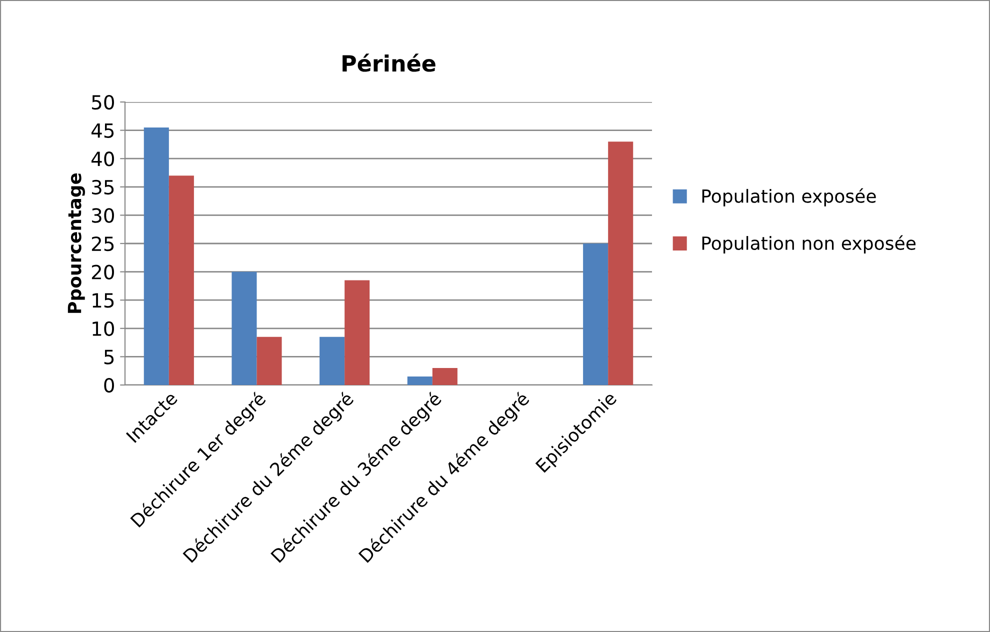  What do you see at coordinates (103, 272) in the screenshot?
I see `y-tick-label: 20` at bounding box center [103, 272].